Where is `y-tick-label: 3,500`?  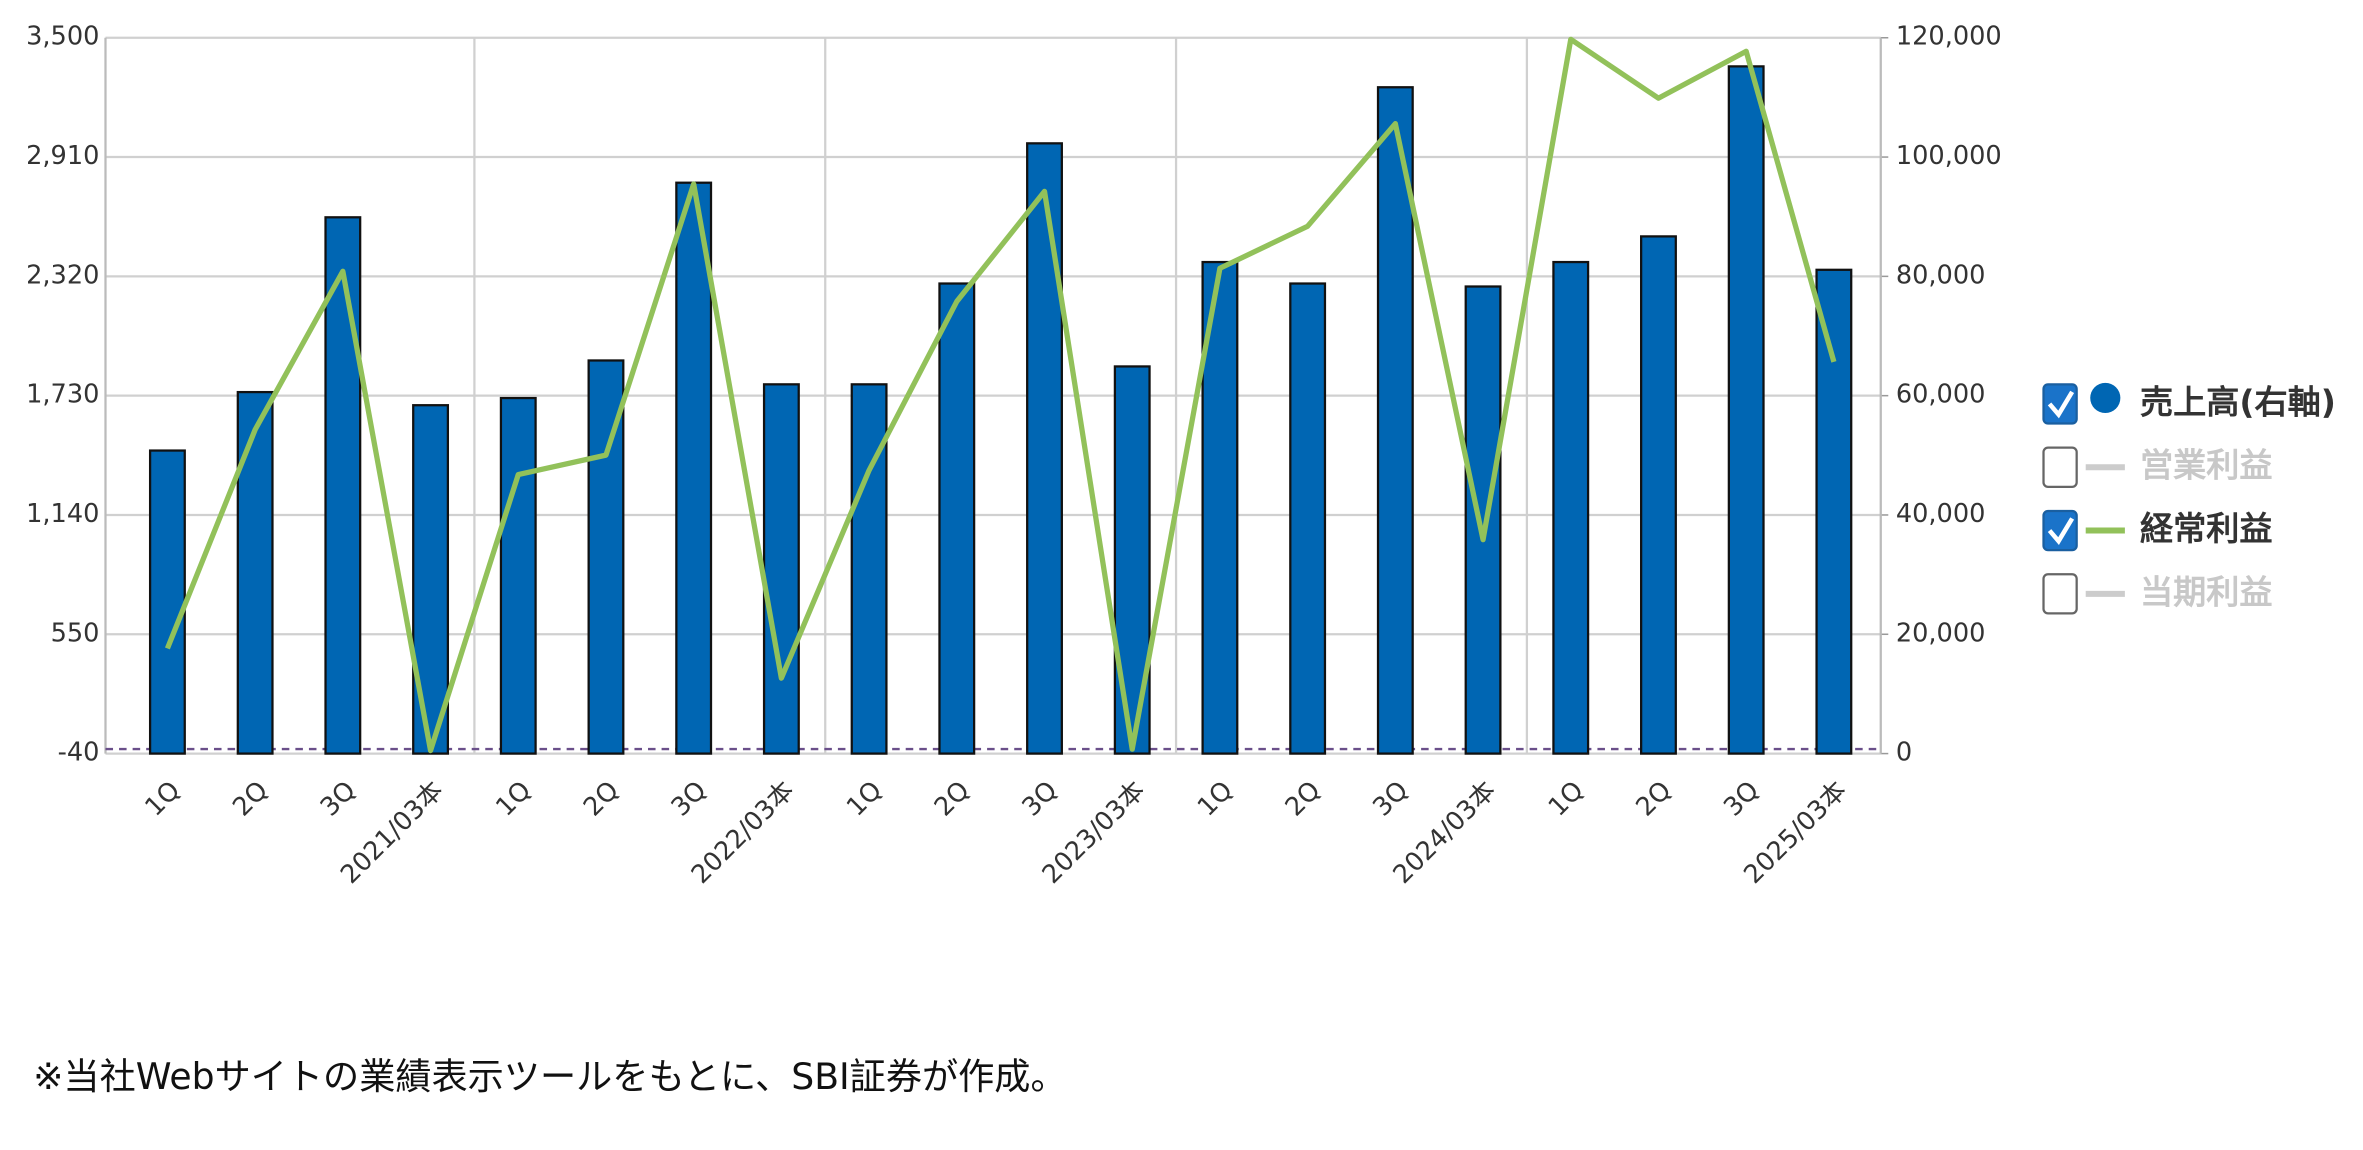
y-tick-label: 3,500 is located at coordinates (62, 37).